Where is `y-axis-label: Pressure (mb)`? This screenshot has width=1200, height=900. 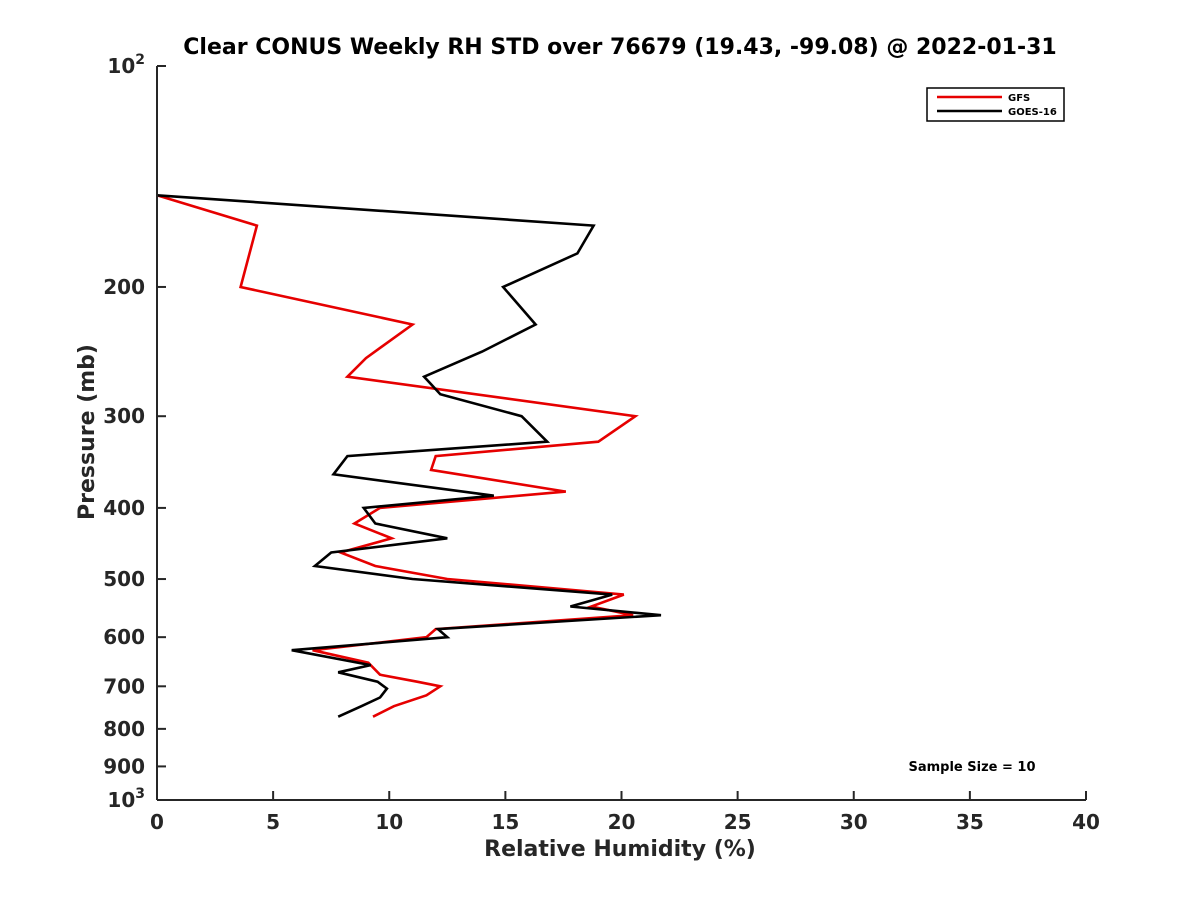
y-axis-label: Pressure (mb) is located at coordinates (87, 432).